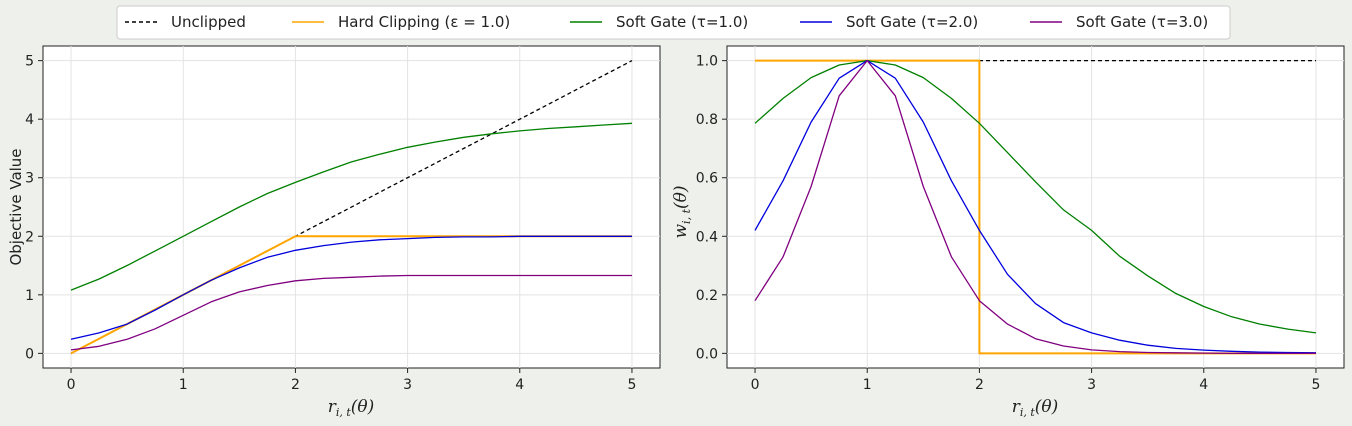 The height and width of the screenshot is (426, 1352). I want to click on y-tick-label: 1, so click(29, 296).